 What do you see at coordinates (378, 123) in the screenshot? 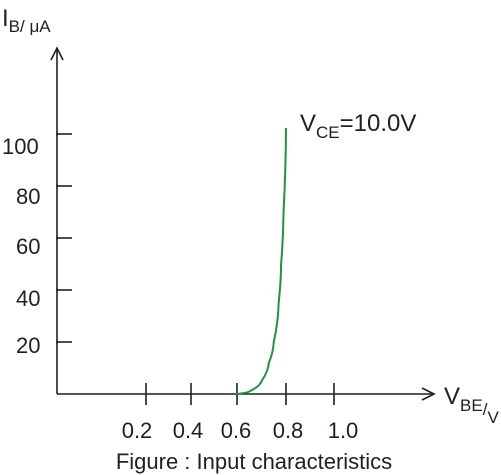
I see `series-label-value: =10.0V` at bounding box center [378, 123].